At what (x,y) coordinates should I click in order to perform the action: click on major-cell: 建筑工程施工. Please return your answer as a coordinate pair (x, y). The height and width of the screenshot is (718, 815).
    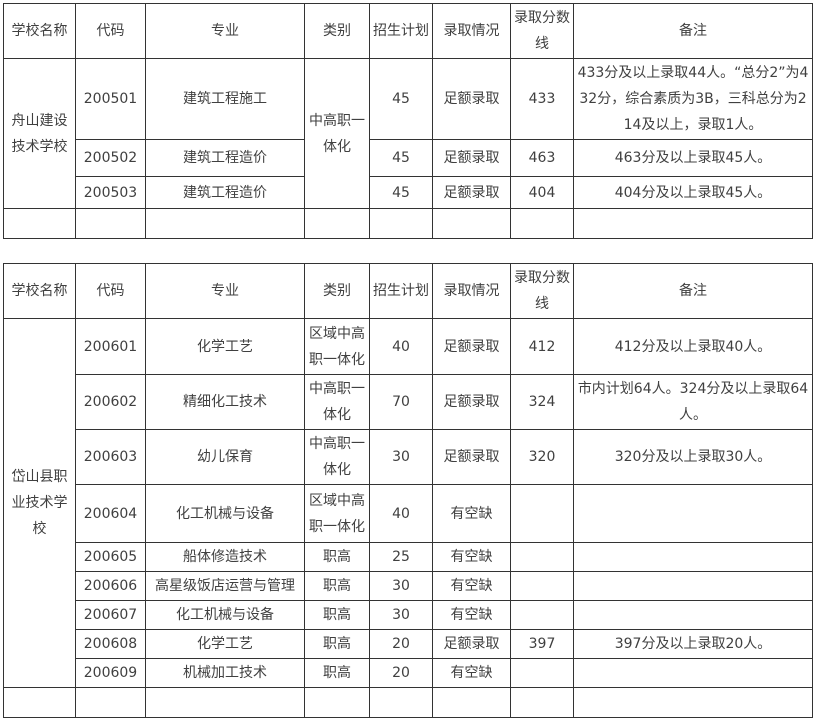
    Looking at the image, I should click on (225, 99).